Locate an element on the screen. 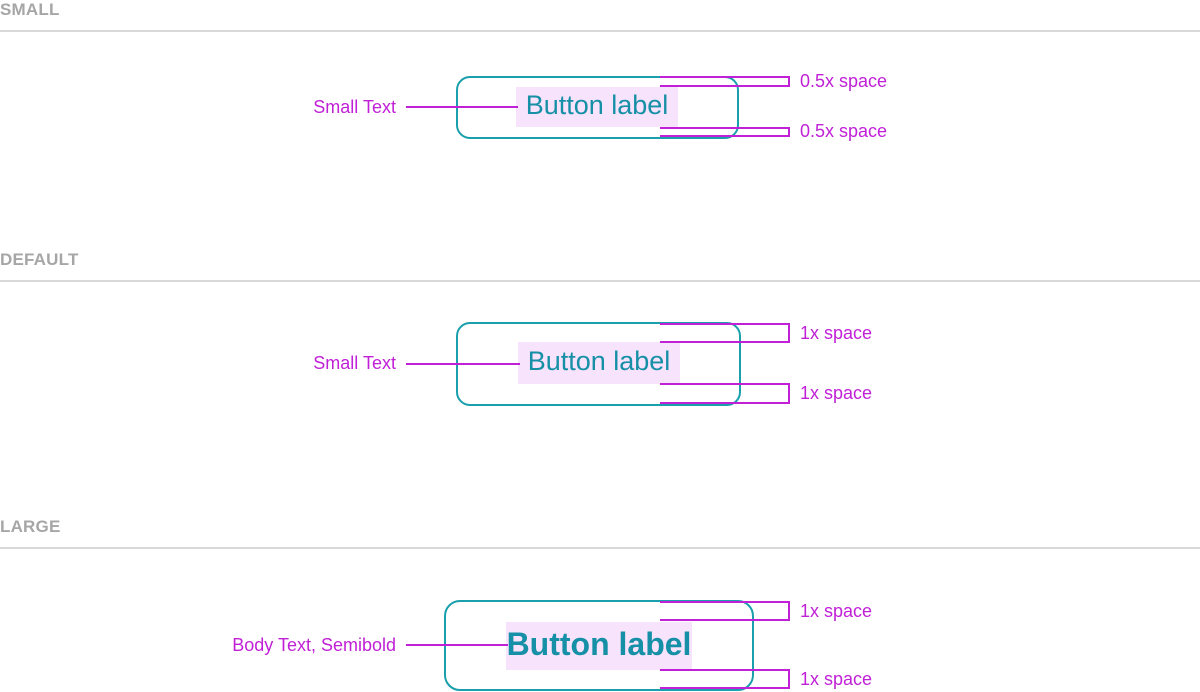  top-spacing-label-default: 1x space is located at coordinates (836, 333).